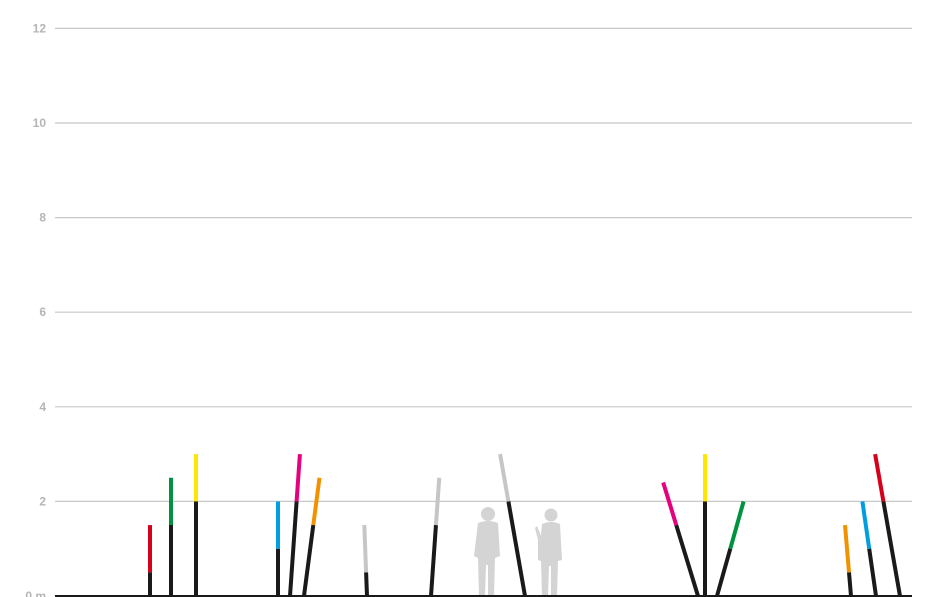 Image resolution: width=926 pixels, height=597 pixels. I want to click on y-tick-label: 2, so click(42, 501).